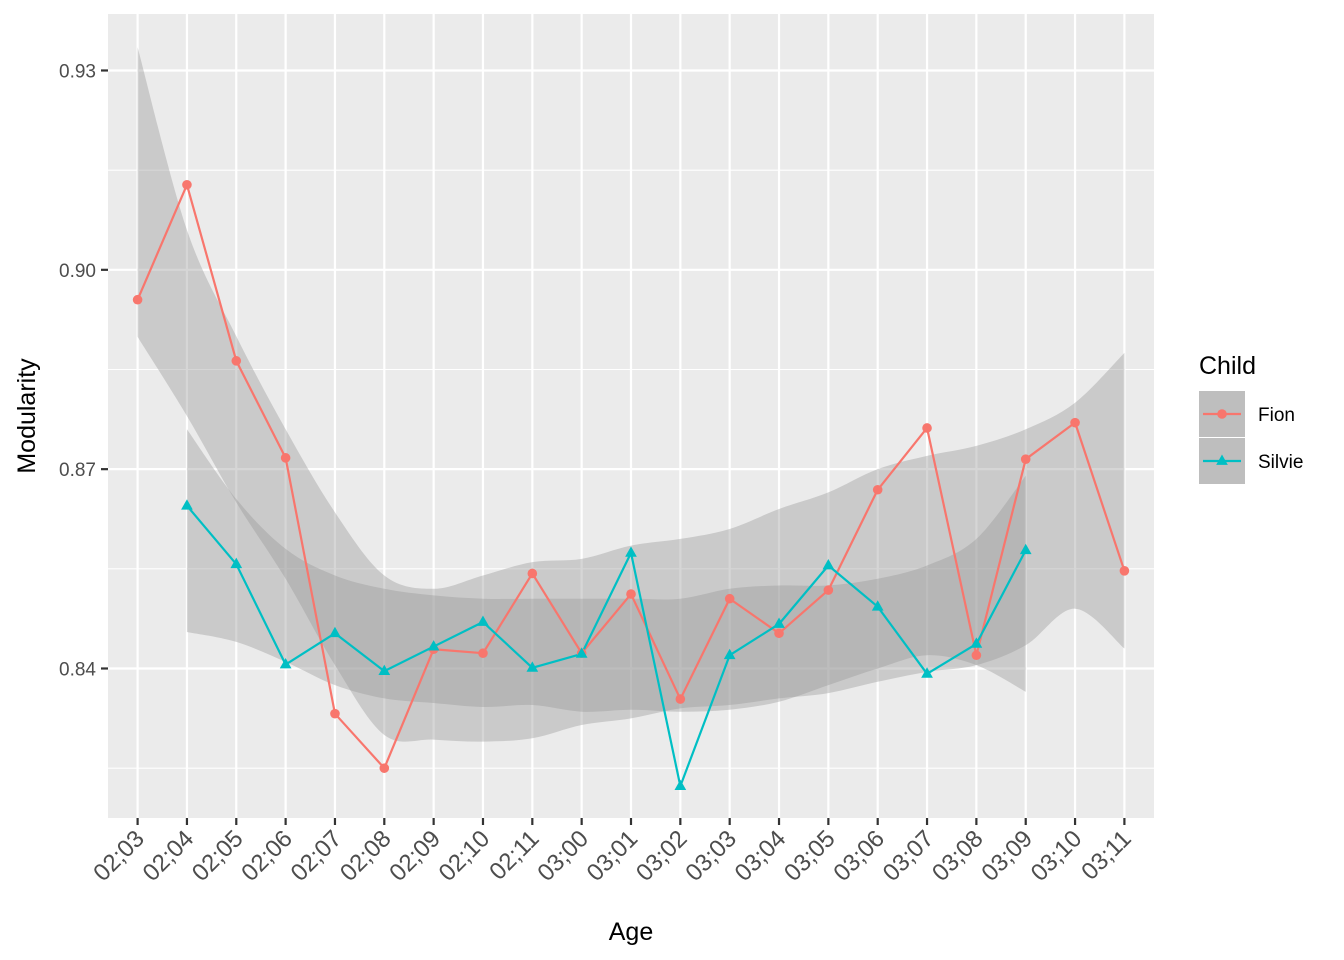  Describe the element at coordinates (119, 856) in the screenshot. I see `x-tick-label: 02;03` at that location.